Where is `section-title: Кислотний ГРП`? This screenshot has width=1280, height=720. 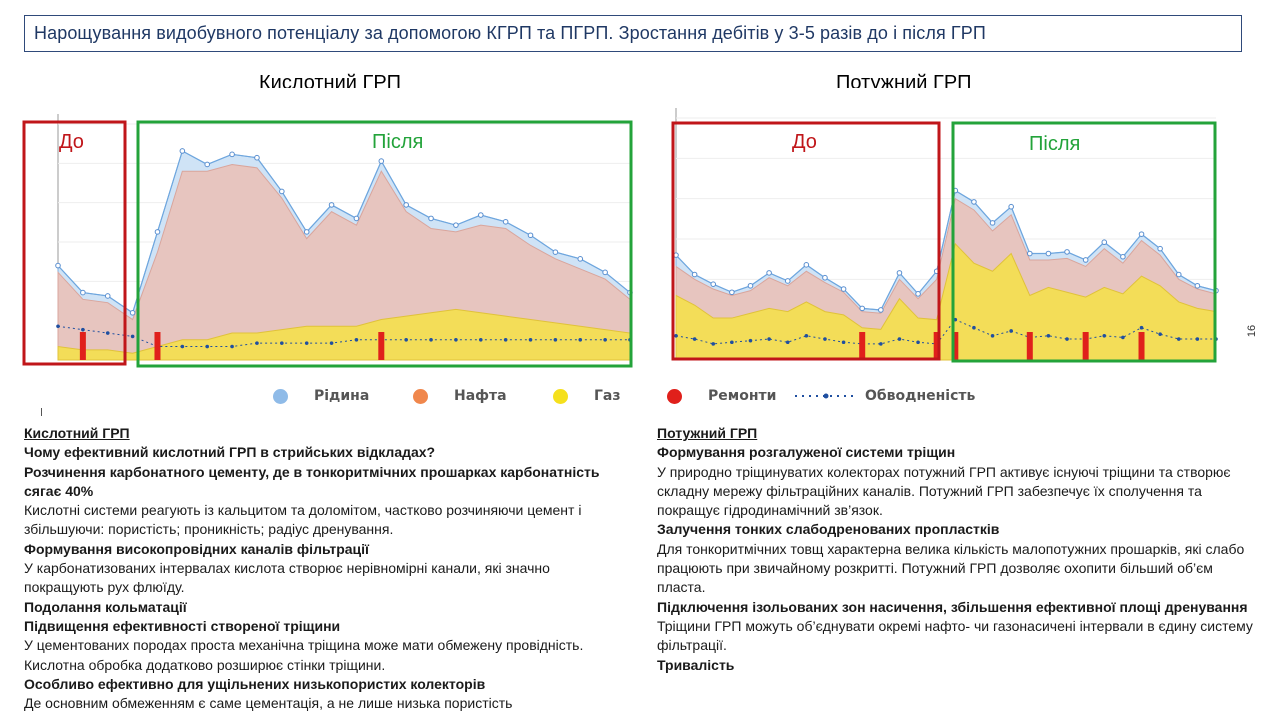
section-title: Кислотний ГРП is located at coordinates (77, 433).